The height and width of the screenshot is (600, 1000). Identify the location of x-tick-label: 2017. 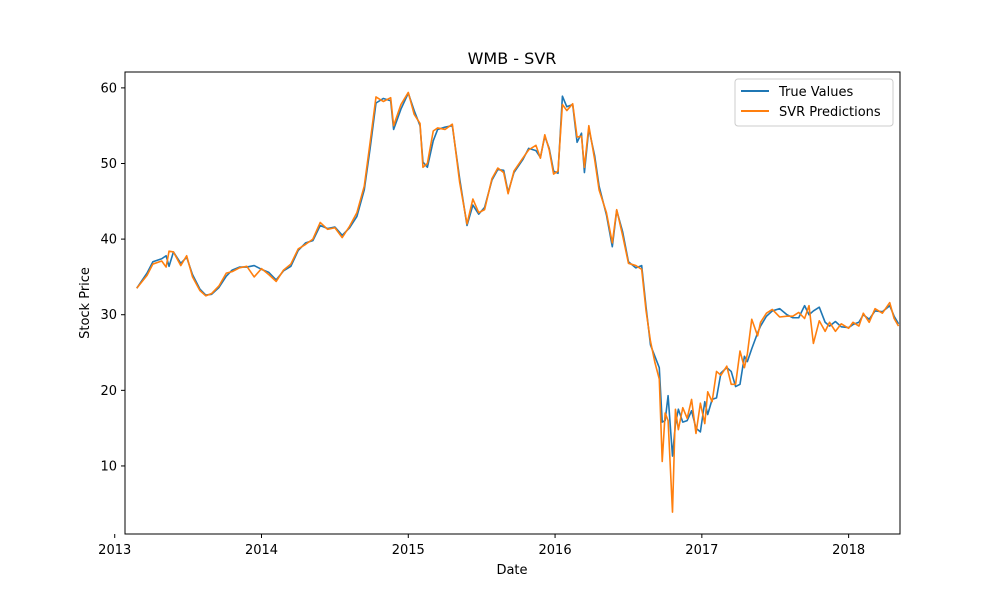
(701, 550).